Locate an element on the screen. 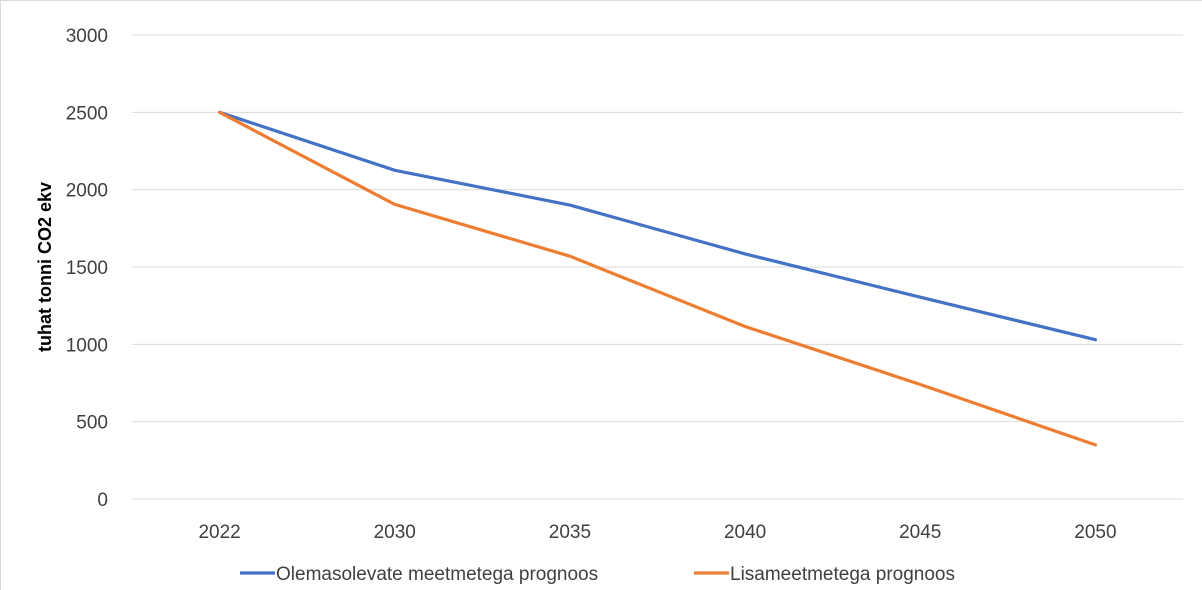 The height and width of the screenshot is (590, 1202). legend-label: Olemasolevate meetmetega prognoos is located at coordinates (437, 574).